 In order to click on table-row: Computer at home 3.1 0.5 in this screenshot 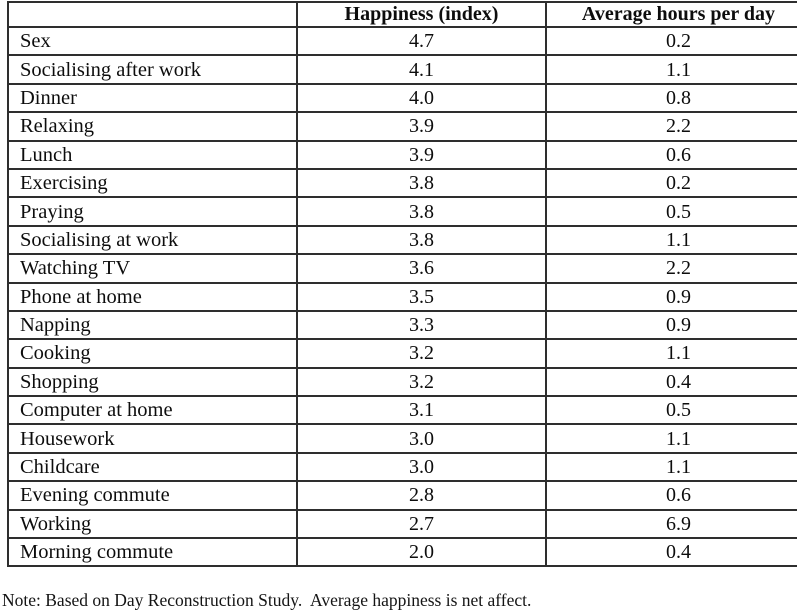, I will do `click(402, 410)`.